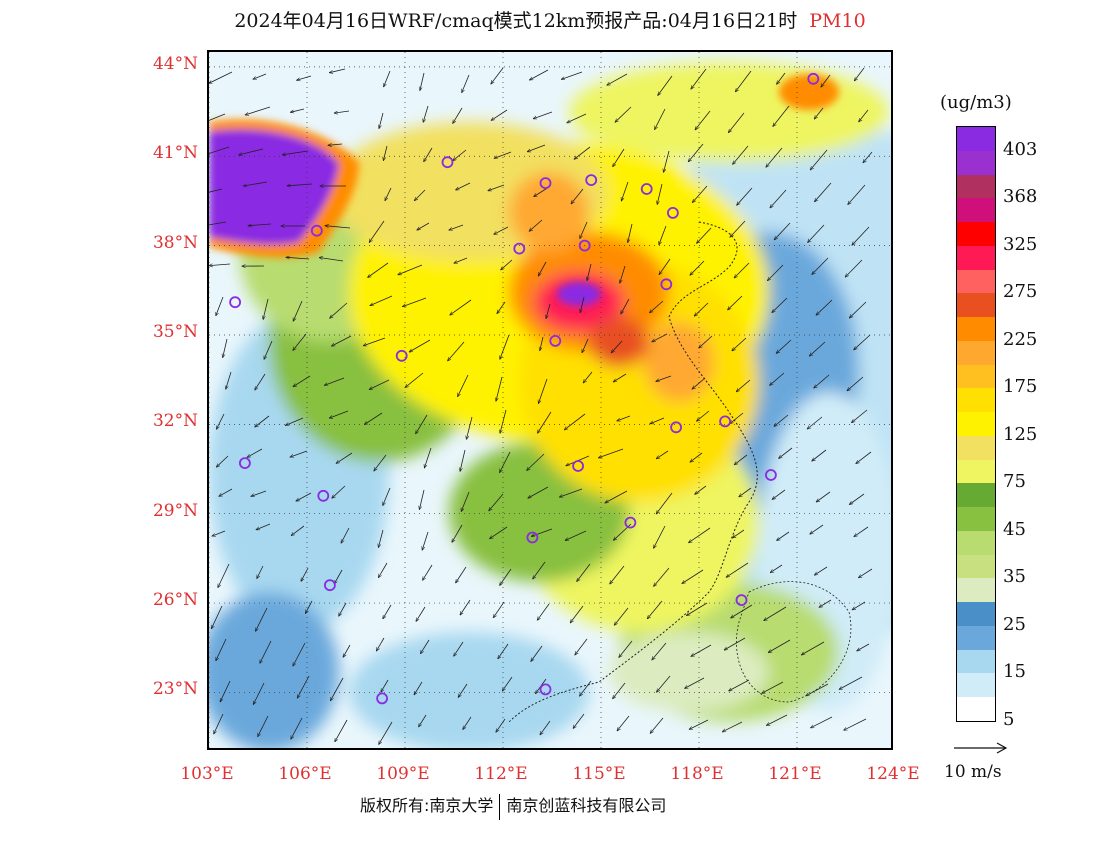 Image resolution: width=1100 pixels, height=850 pixels. I want to click on legend-label: 325, so click(1020, 244).